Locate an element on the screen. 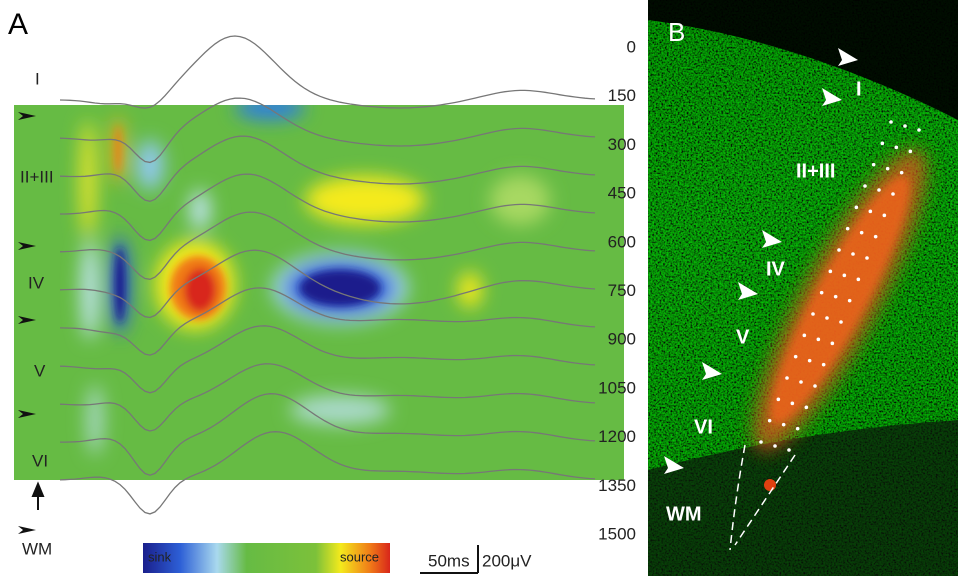  depth-label: 1200 is located at coordinates (617, 436).